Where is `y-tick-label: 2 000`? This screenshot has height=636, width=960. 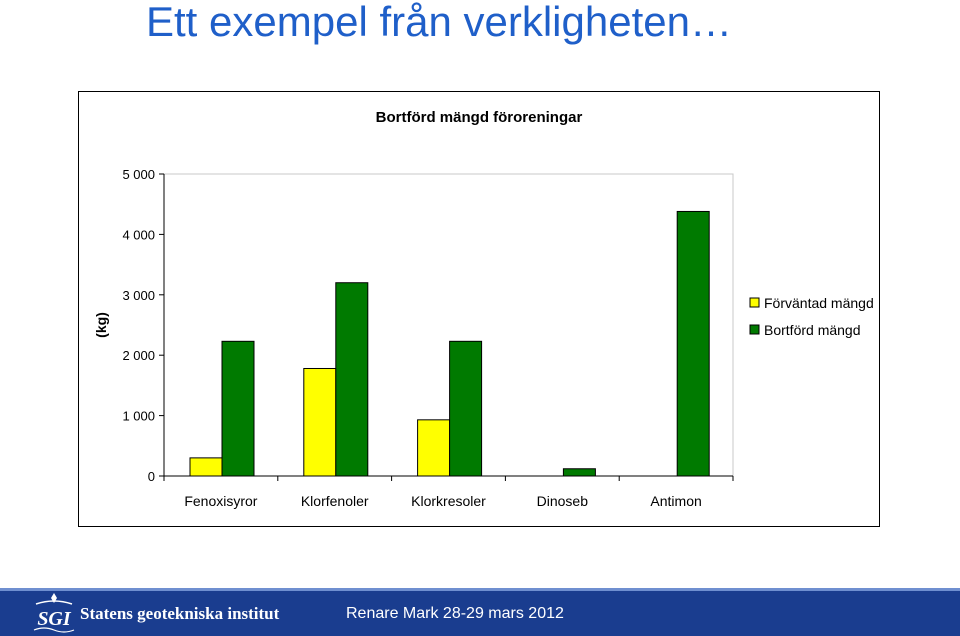 y-tick-label: 2 000 is located at coordinates (138, 355).